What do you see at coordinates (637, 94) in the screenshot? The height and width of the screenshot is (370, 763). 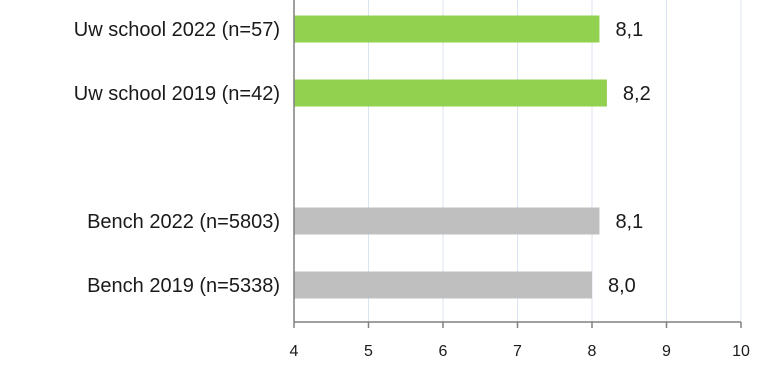 I see `data-label: 8,2` at bounding box center [637, 94].